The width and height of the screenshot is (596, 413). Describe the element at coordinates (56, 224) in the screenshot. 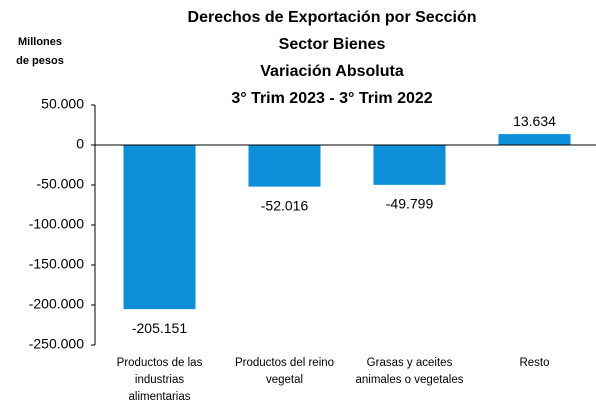

I see `y-tick-label: -100.000` at that location.